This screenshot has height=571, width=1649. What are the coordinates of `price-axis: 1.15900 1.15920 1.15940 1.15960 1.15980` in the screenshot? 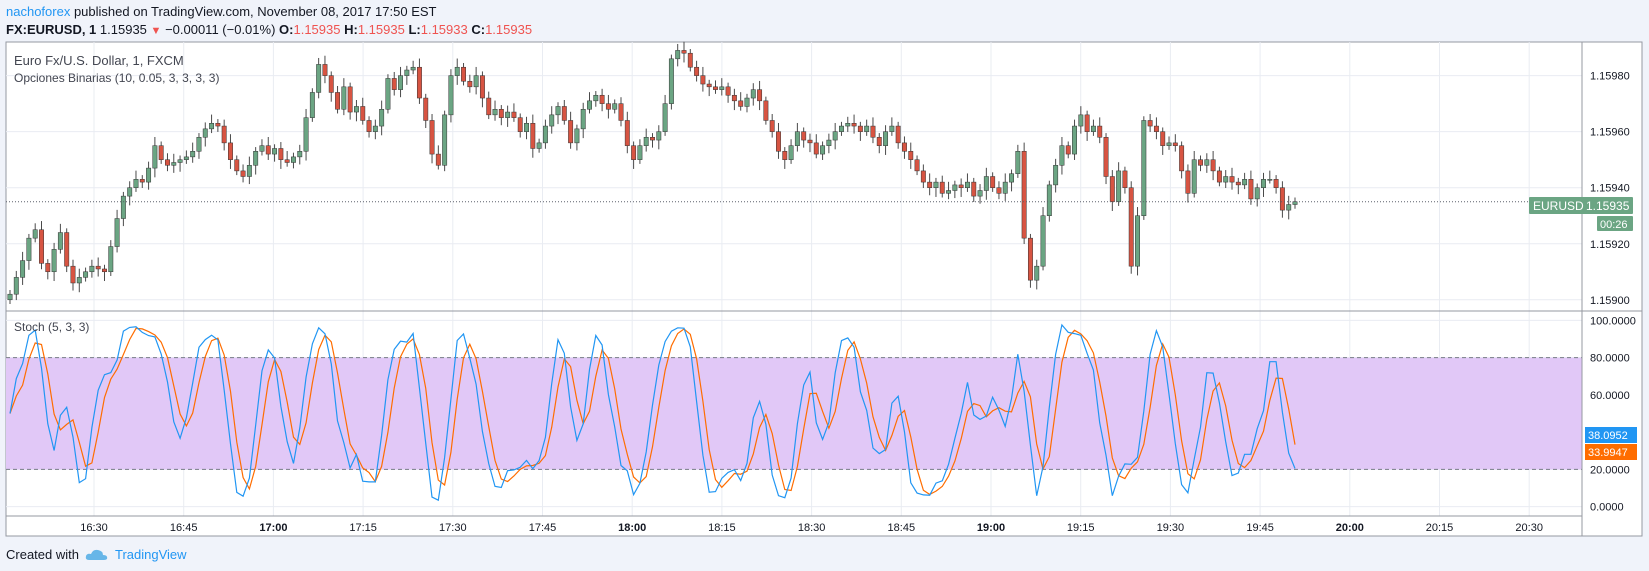 It's located at (1610, 189).